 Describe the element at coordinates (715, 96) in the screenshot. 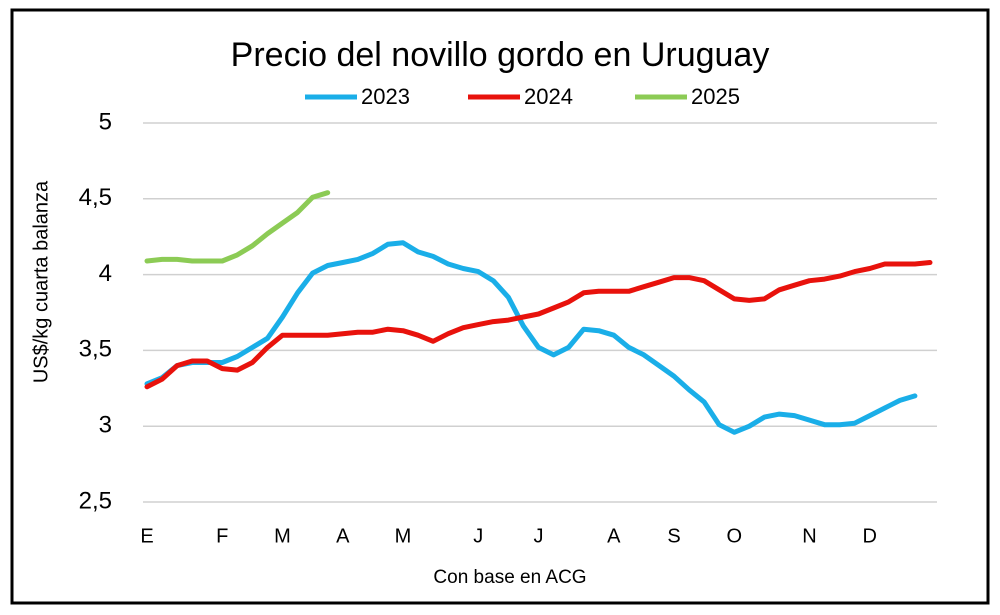

I see `legend-label: 2025` at that location.